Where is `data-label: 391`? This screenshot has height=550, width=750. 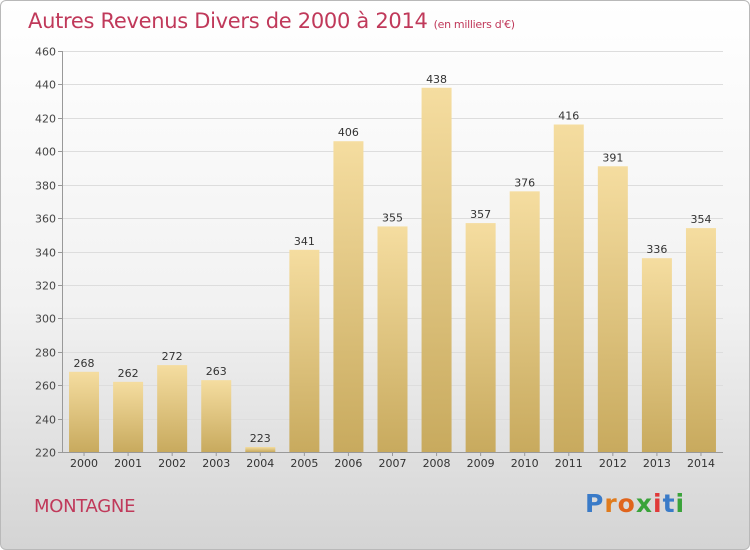 data-label: 391 is located at coordinates (612, 157).